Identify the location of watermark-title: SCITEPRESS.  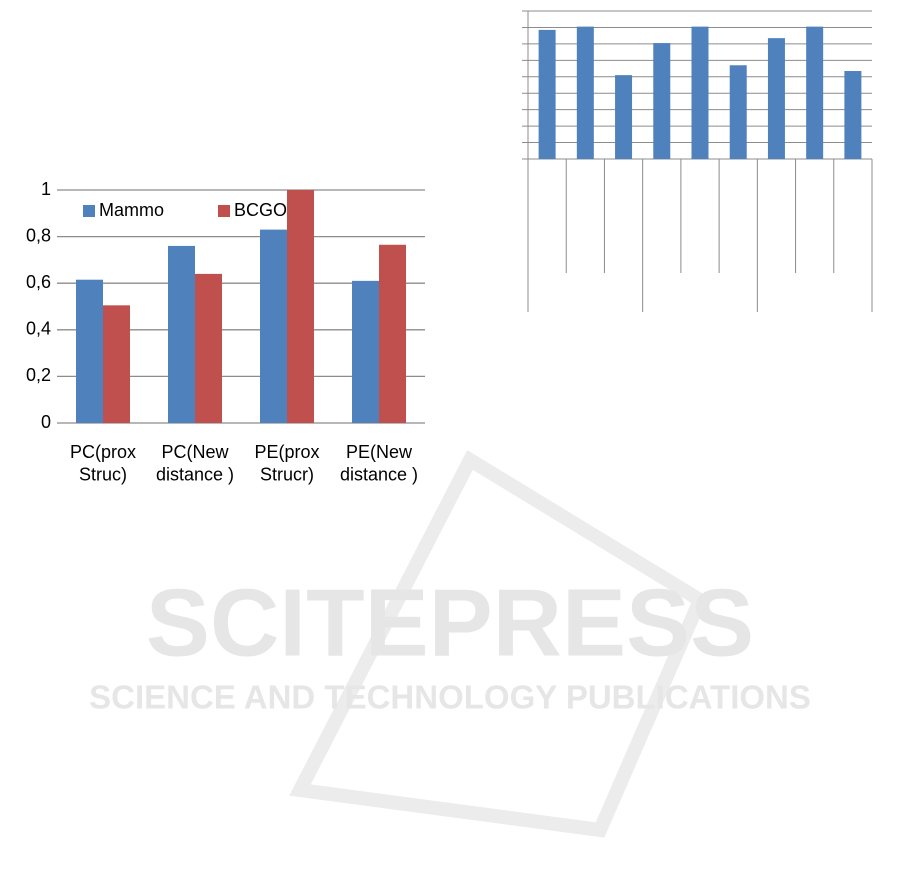
(450, 622).